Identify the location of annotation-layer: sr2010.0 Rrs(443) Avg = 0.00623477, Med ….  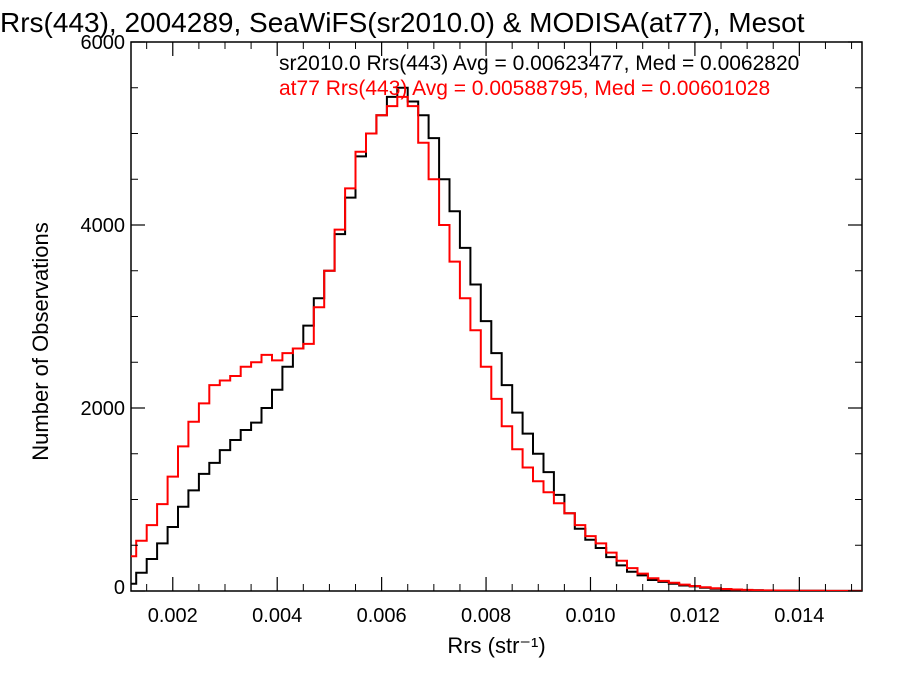
(539, 76).